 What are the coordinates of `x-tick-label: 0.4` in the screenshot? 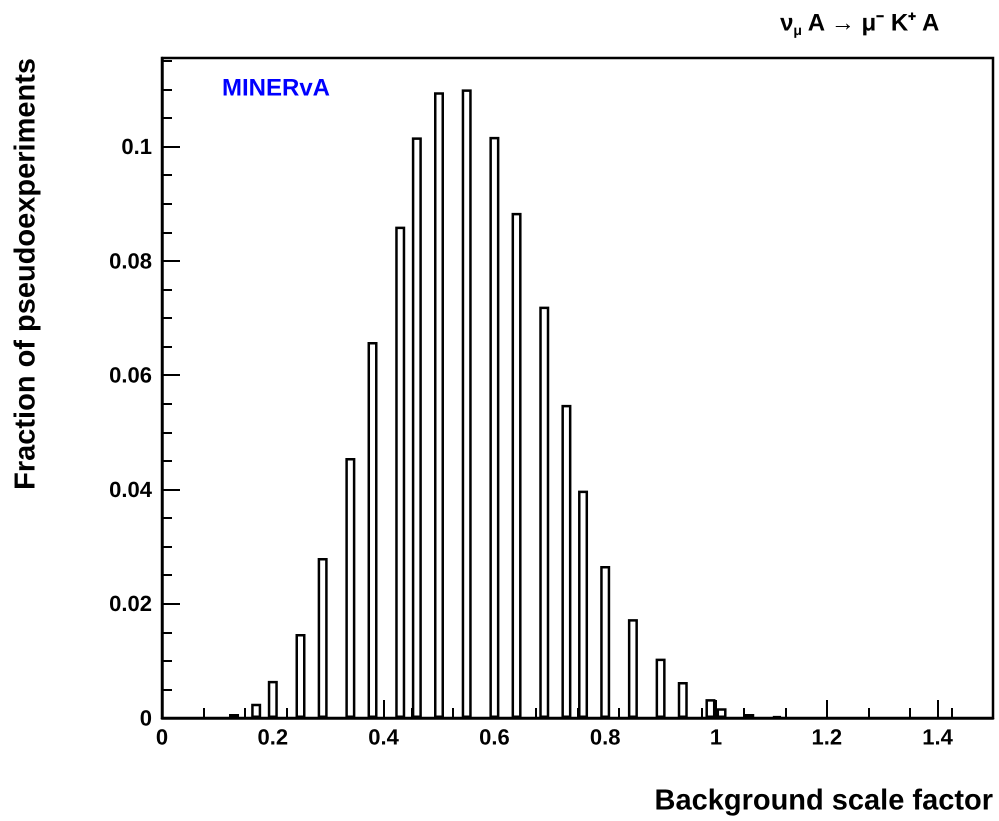 It's located at (384, 737).